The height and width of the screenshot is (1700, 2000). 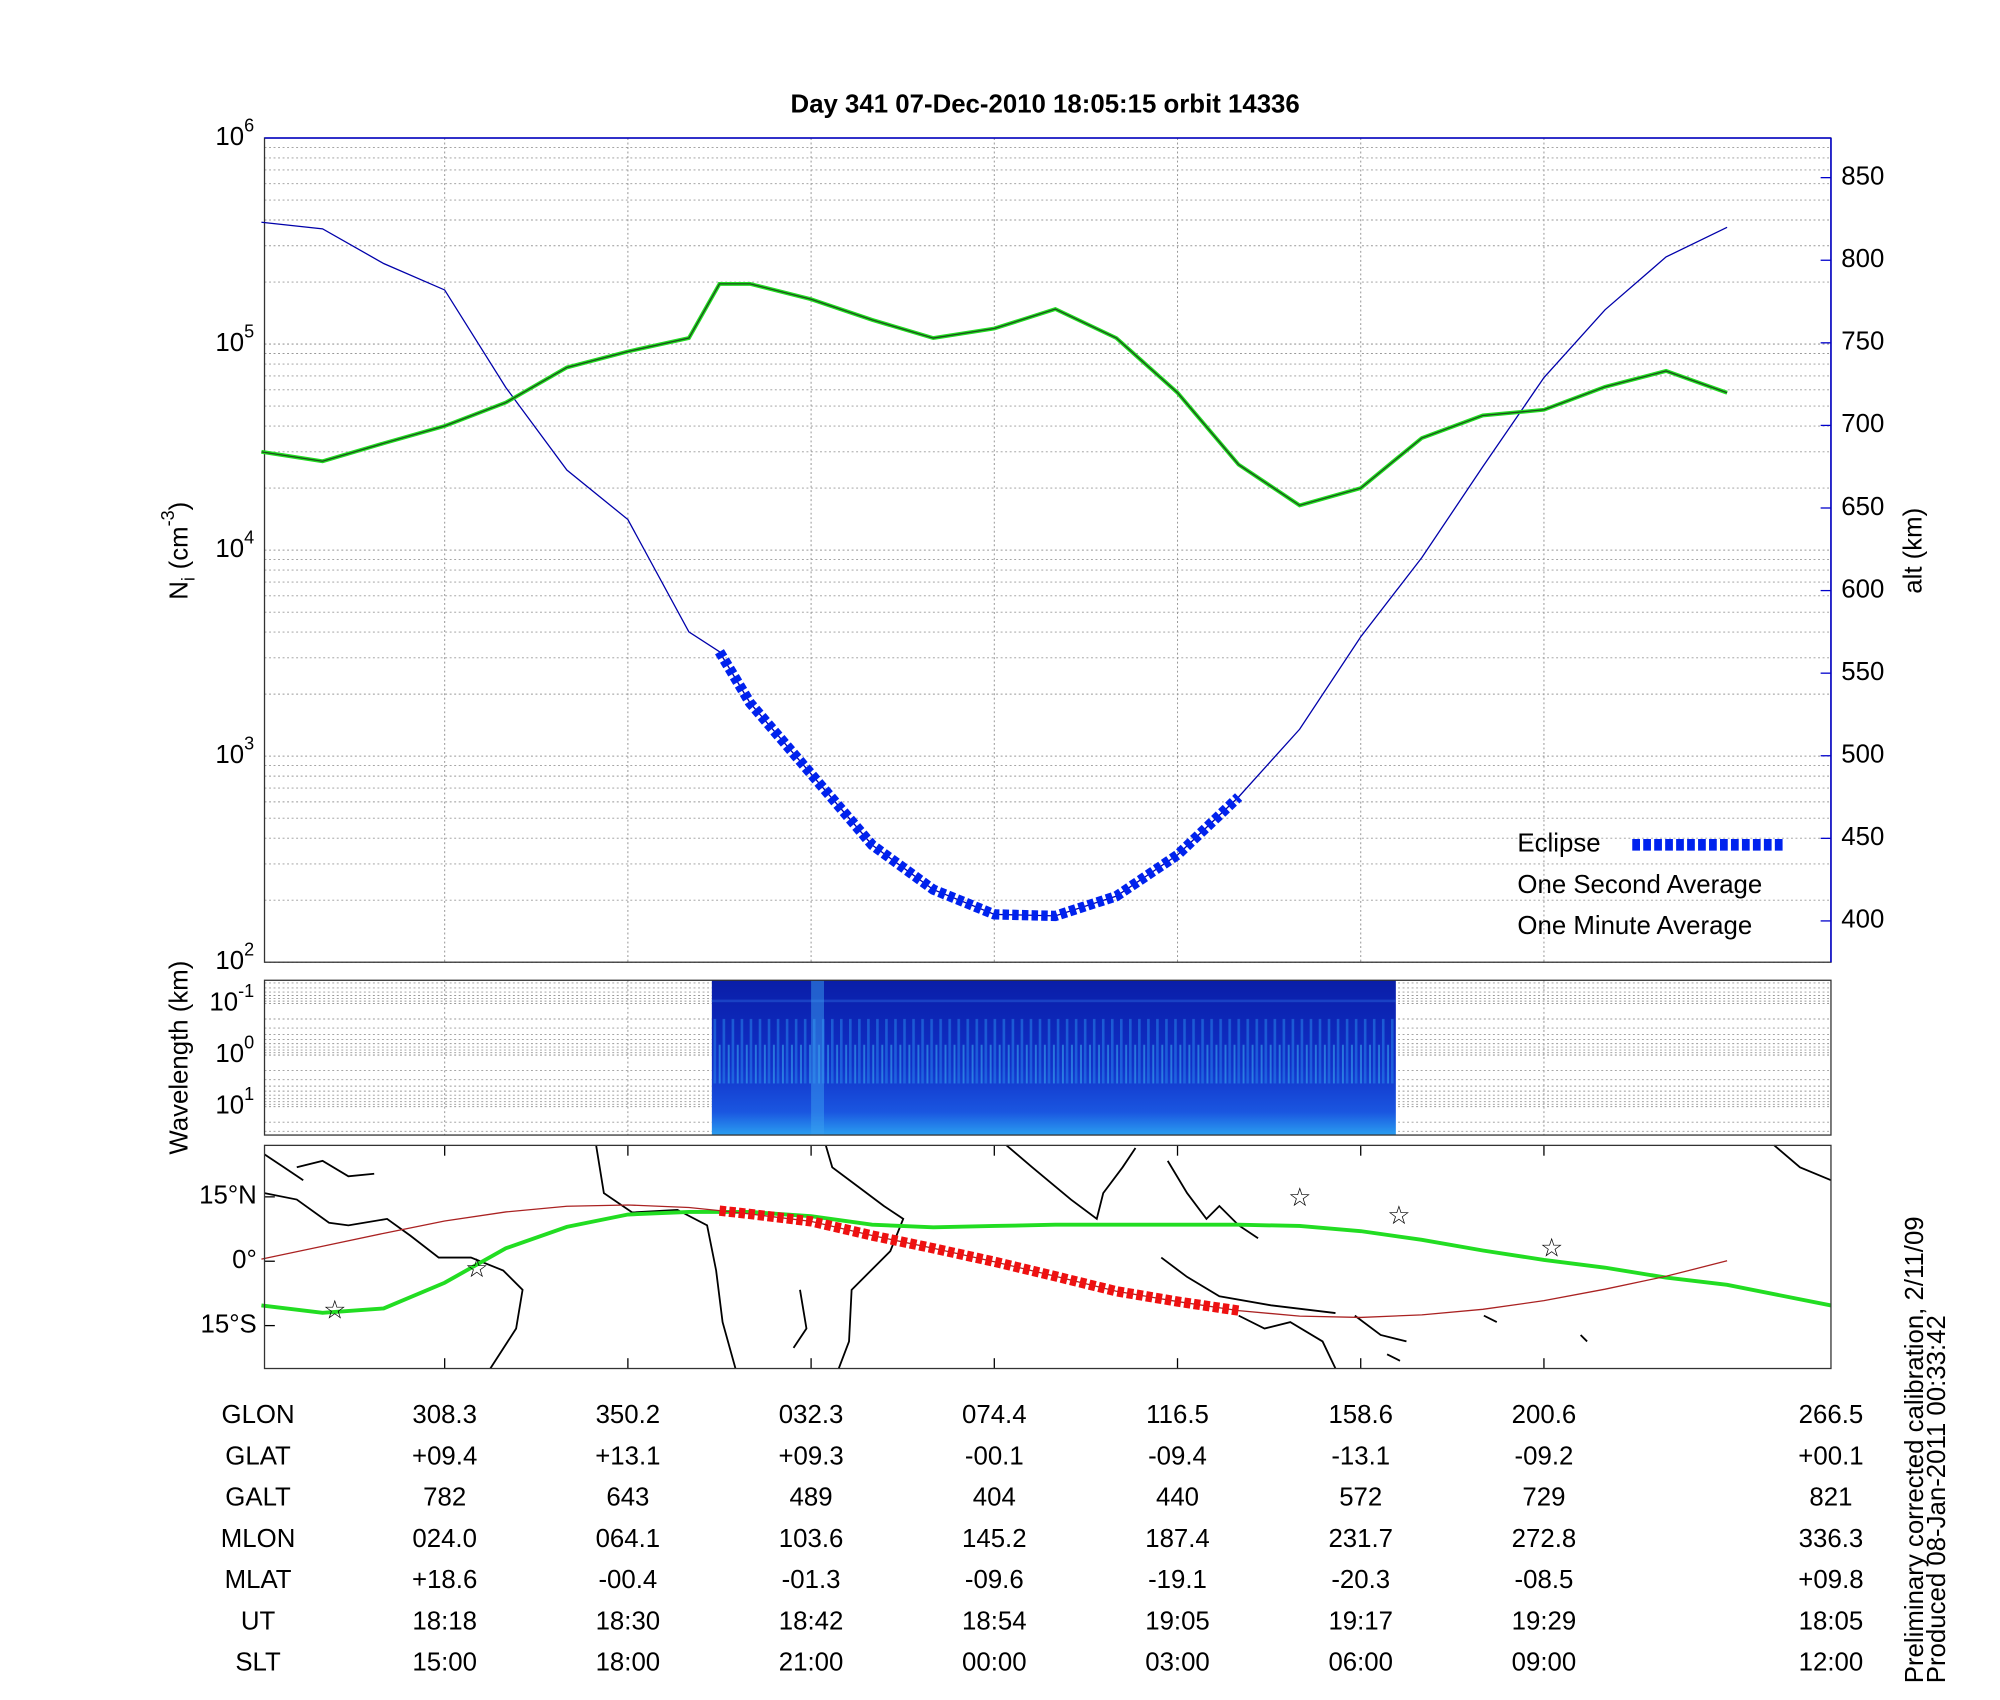 I want to click on legend-label: Eclipse, so click(x=1558, y=844).